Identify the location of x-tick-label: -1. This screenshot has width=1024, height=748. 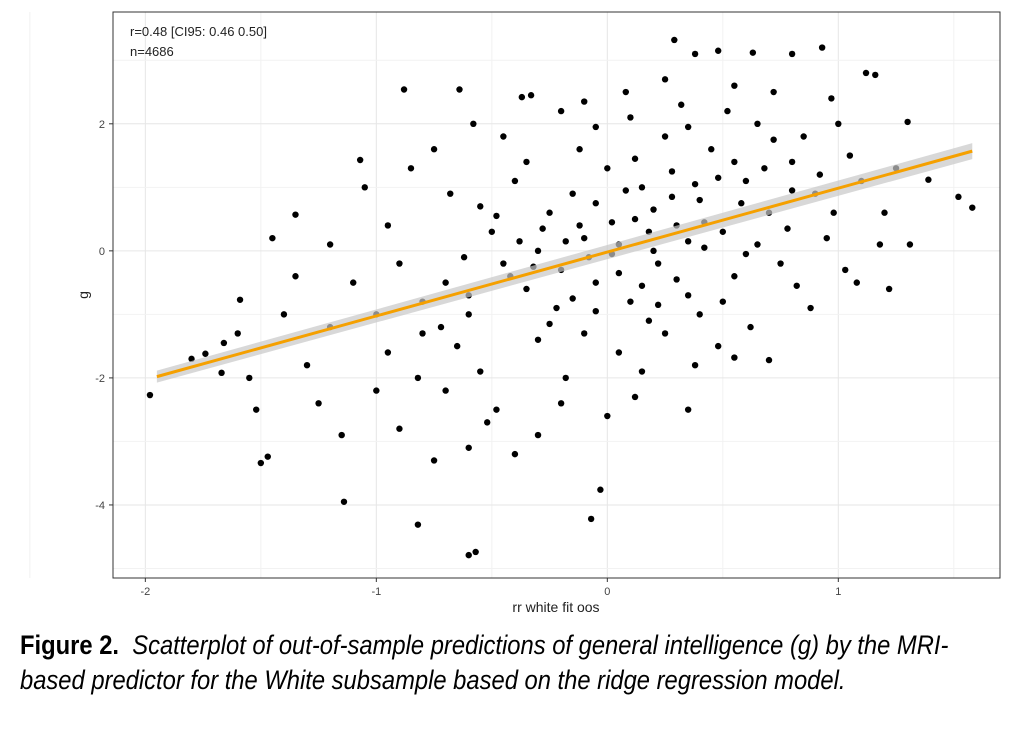
(376, 592).